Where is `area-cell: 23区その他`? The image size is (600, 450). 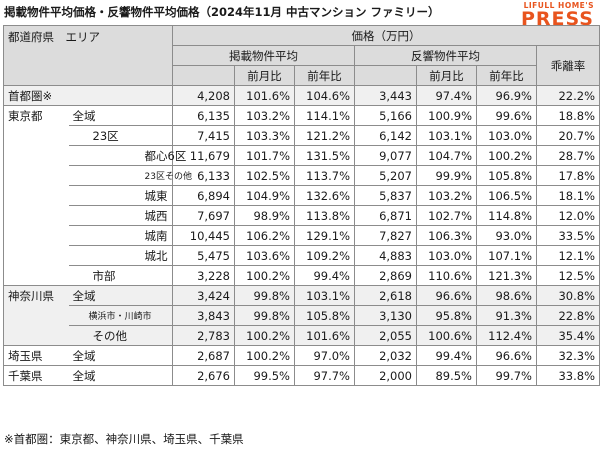 area-cell: 23区その他 is located at coordinates (166, 175).